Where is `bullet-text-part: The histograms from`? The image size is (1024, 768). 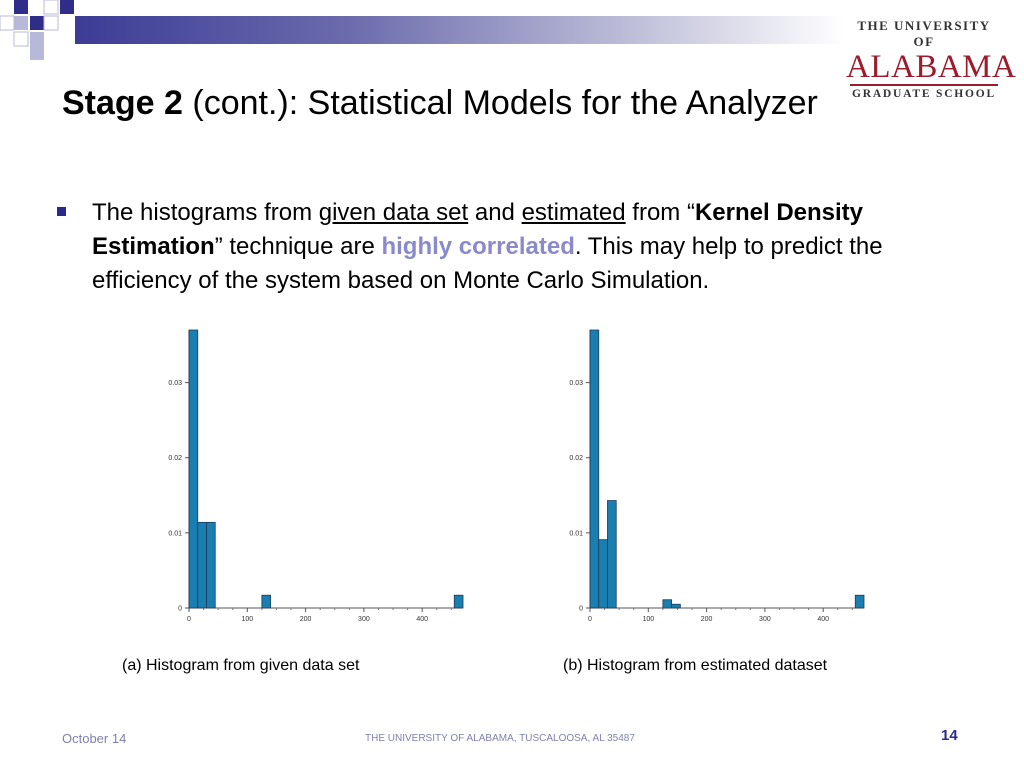
bullet-text-part: The histograms from is located at coordinates (205, 212).